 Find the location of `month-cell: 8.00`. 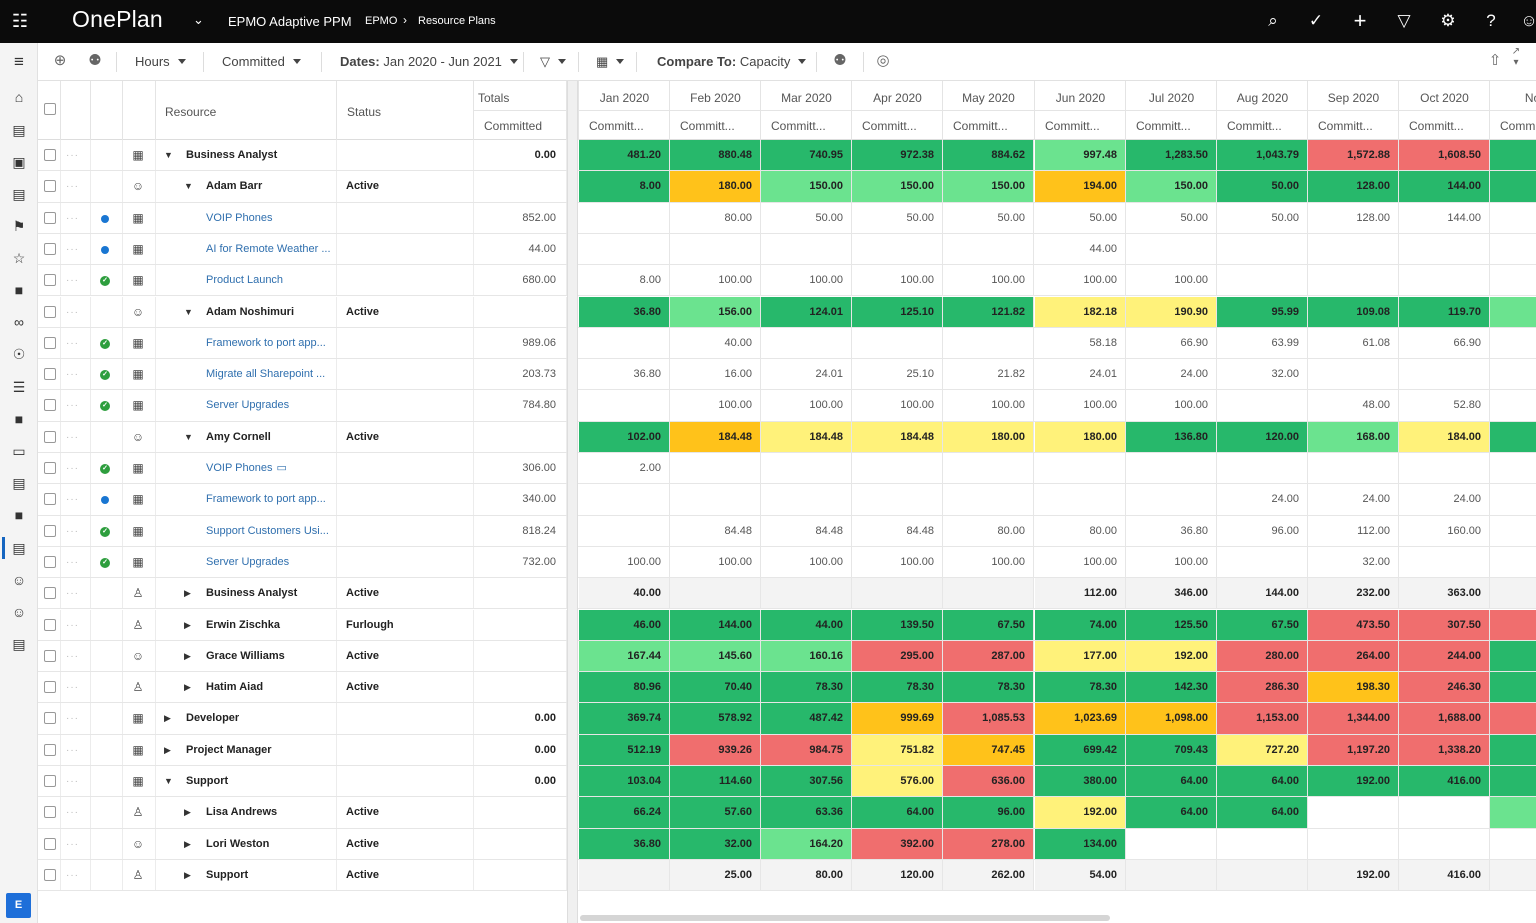

month-cell: 8.00 is located at coordinates (624, 280).